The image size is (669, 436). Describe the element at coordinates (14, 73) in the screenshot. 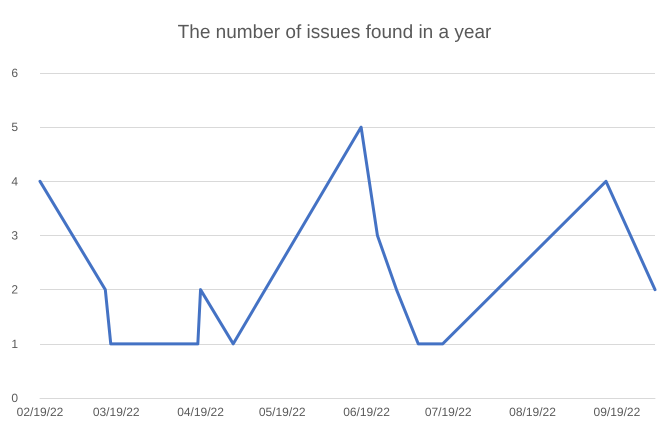

I see `y-tick-label: 6` at that location.